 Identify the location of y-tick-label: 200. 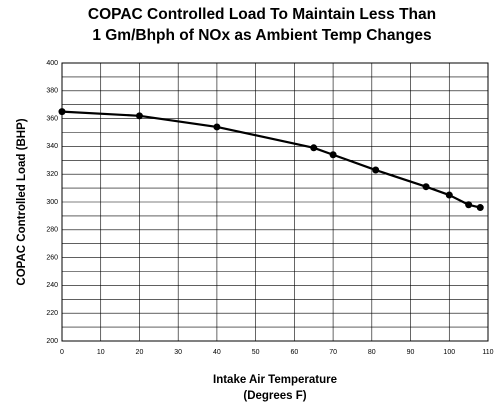
(52, 341).